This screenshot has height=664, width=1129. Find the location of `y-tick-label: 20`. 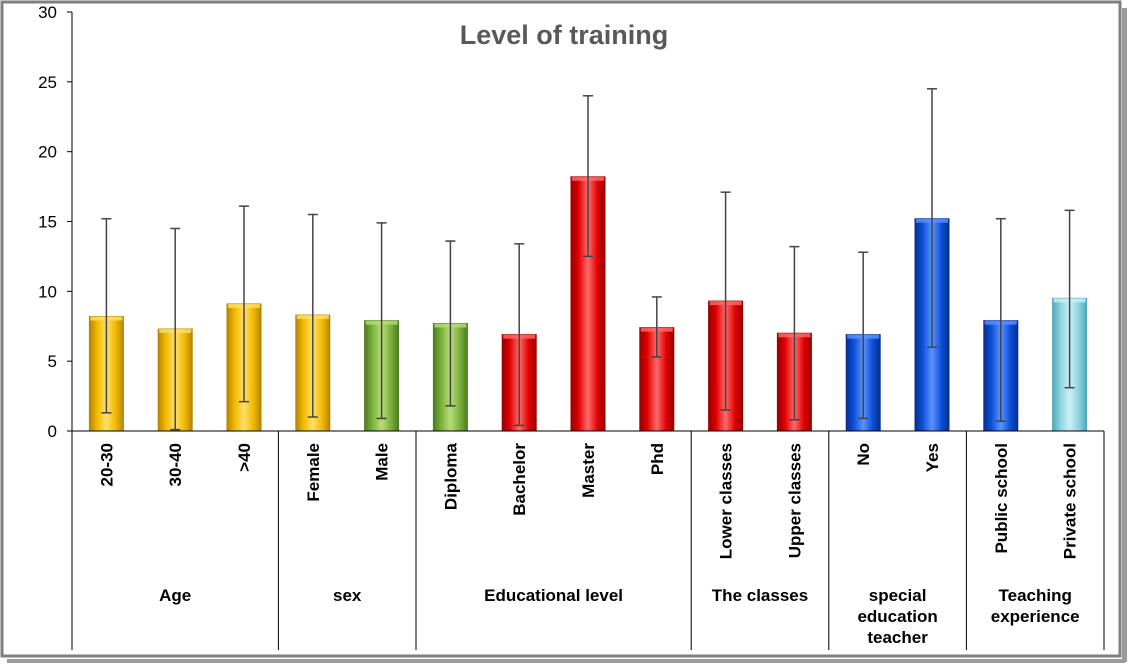

y-tick-label: 20 is located at coordinates (47, 152).